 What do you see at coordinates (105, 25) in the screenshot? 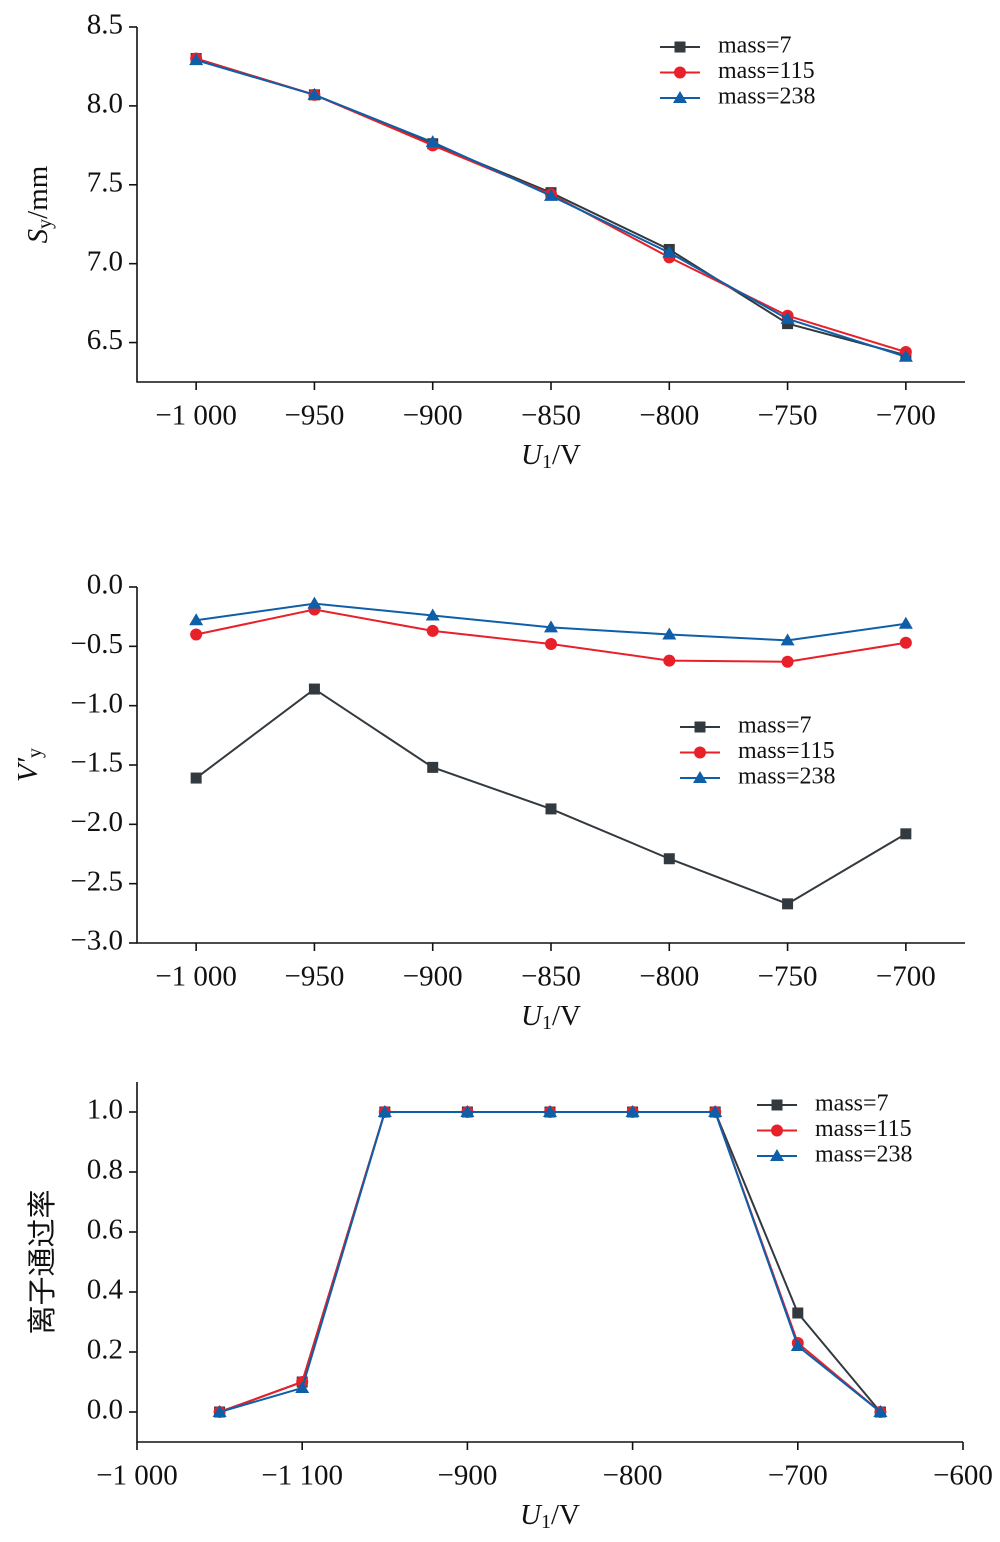
I see `y-tick-label: 8.5` at bounding box center [105, 25].